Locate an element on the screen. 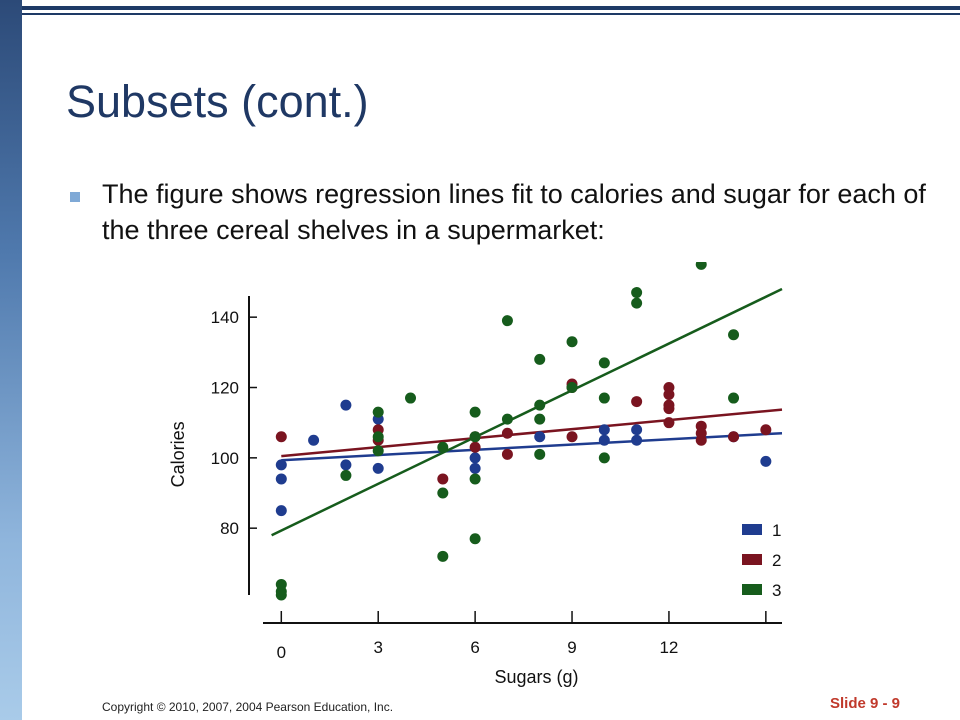 Image resolution: width=960 pixels, height=720 pixels. x-tick-label: 3 is located at coordinates (377, 647).